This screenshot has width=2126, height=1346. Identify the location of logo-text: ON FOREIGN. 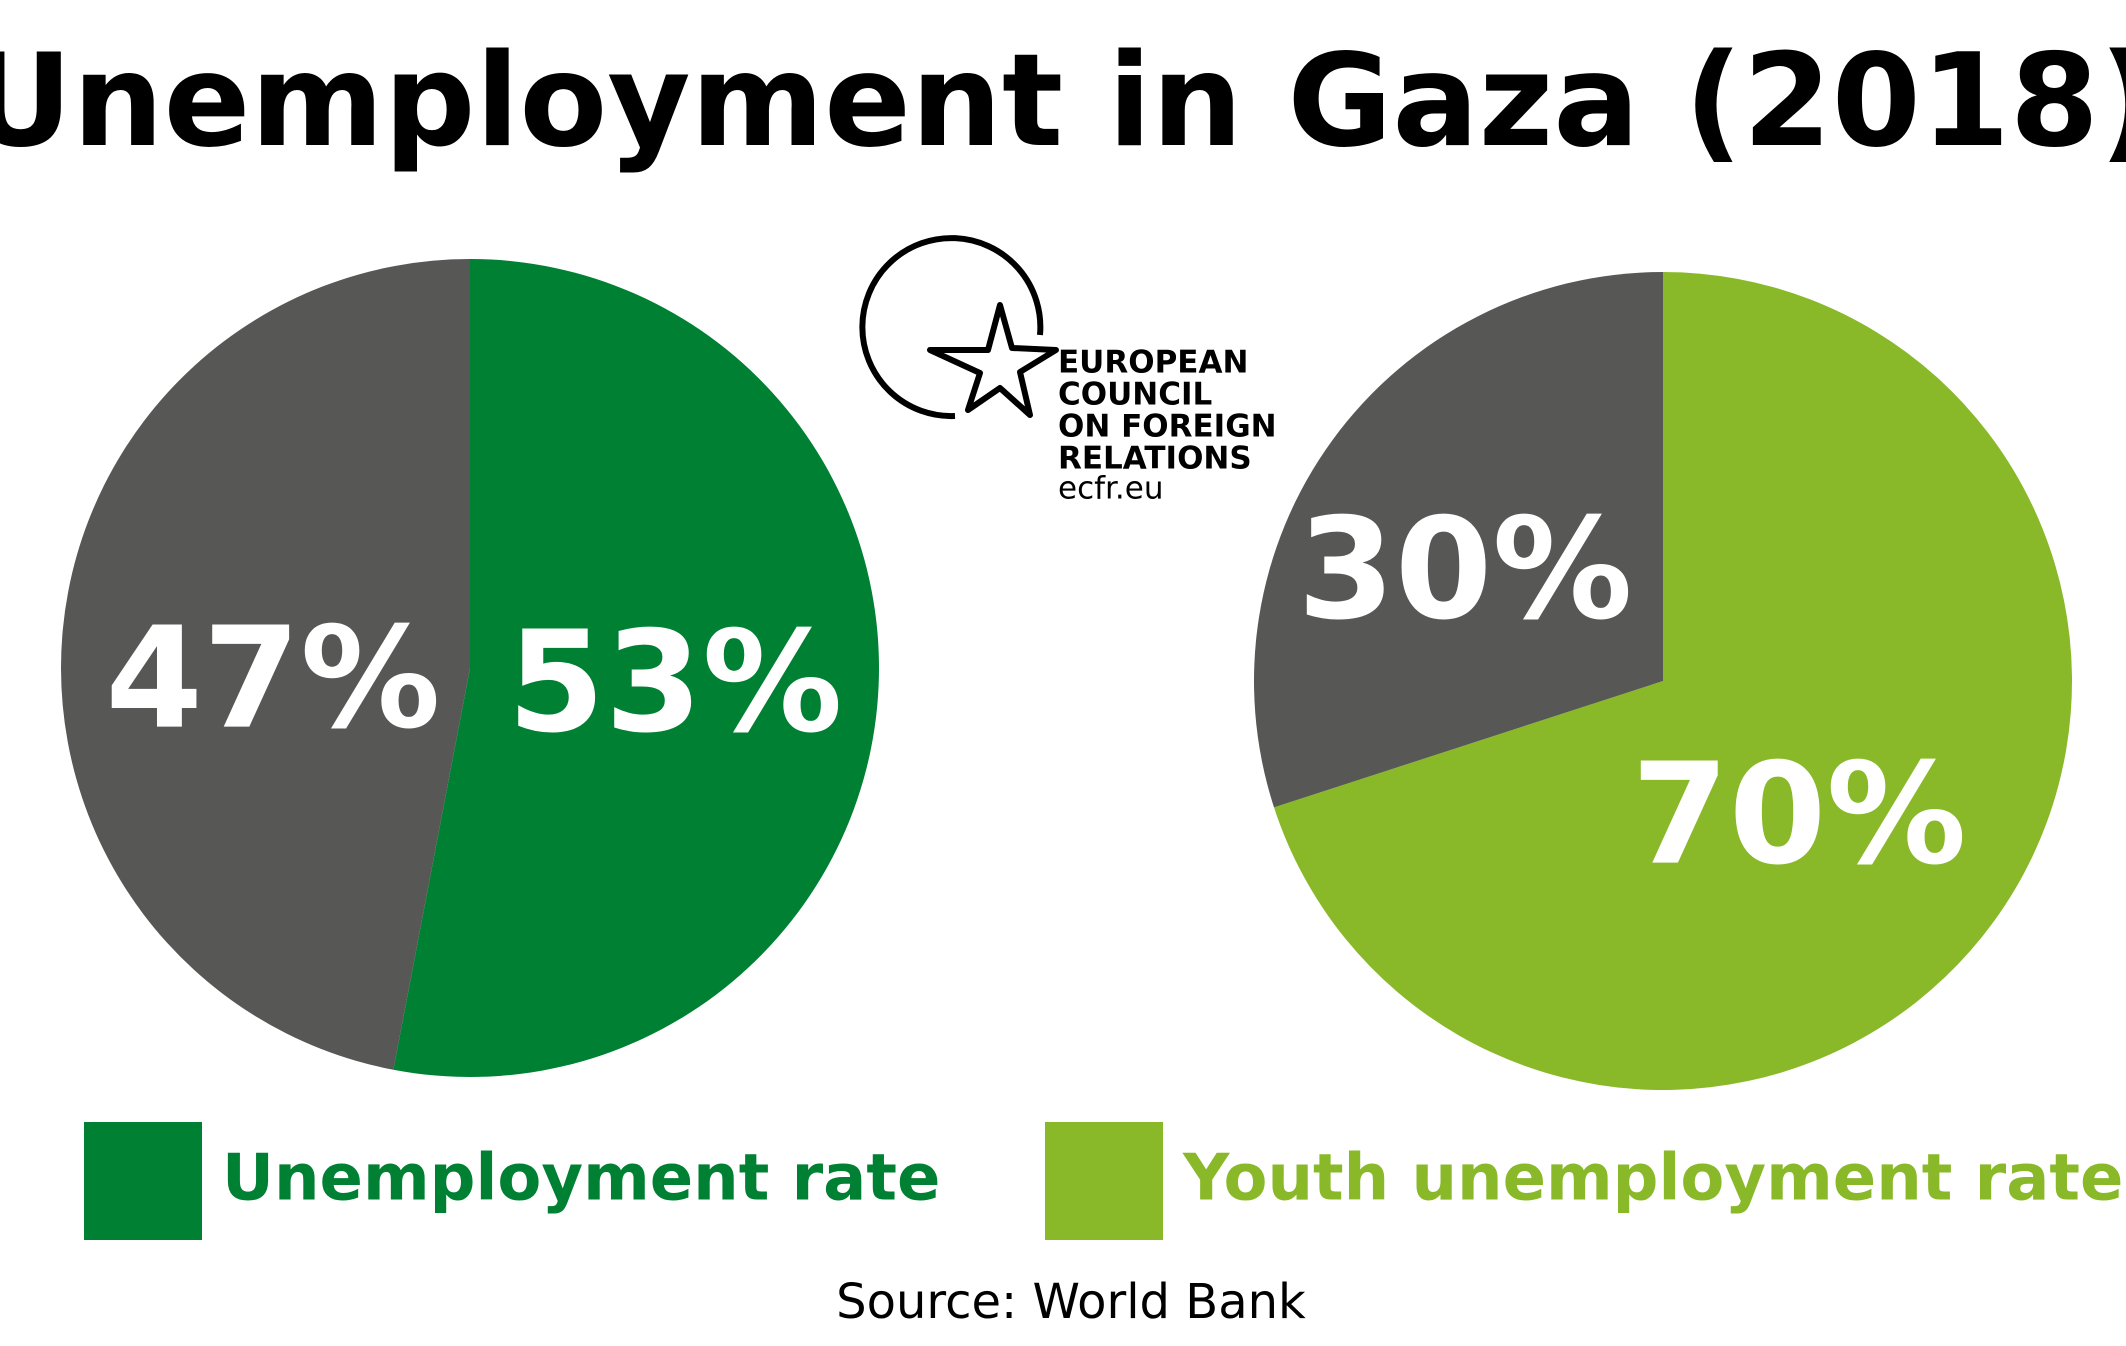
(1167, 427).